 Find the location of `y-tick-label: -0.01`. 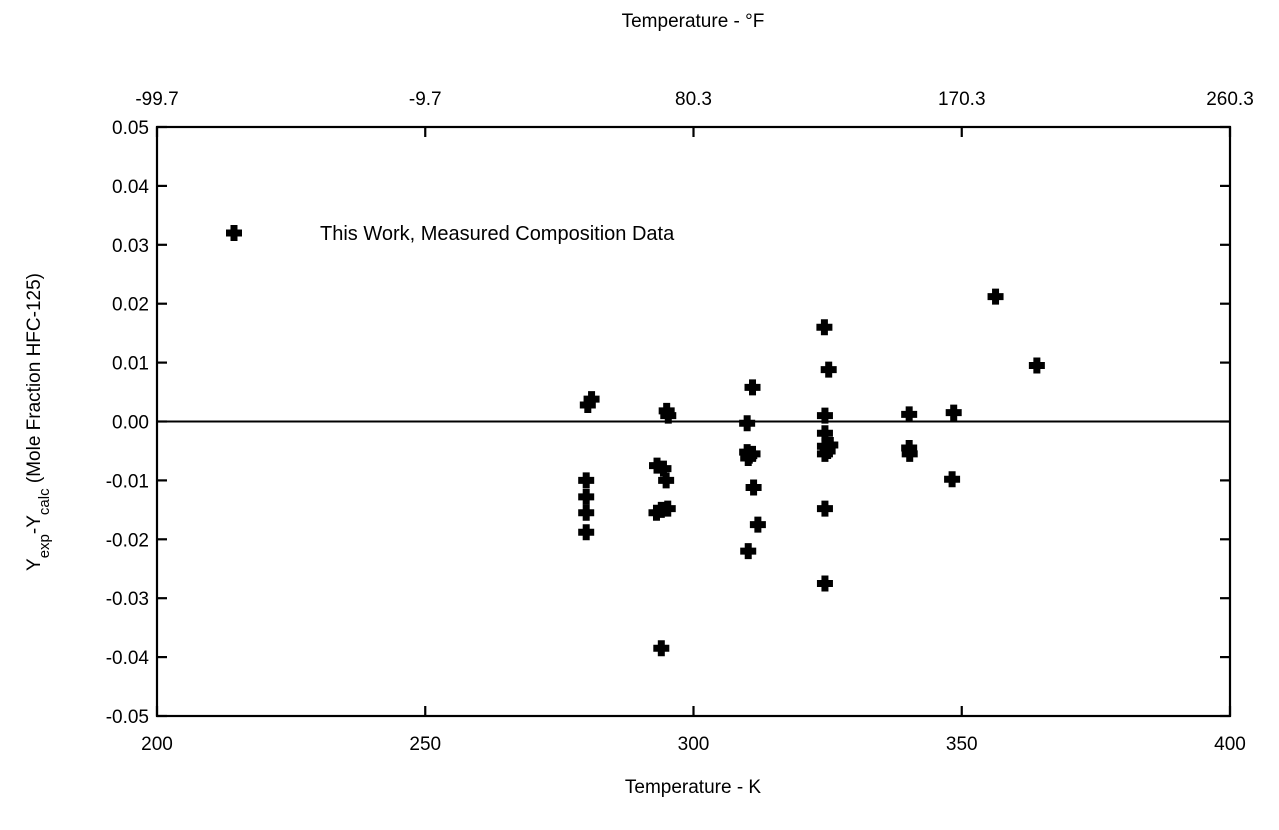

y-tick-label: -0.01 is located at coordinates (127, 481).